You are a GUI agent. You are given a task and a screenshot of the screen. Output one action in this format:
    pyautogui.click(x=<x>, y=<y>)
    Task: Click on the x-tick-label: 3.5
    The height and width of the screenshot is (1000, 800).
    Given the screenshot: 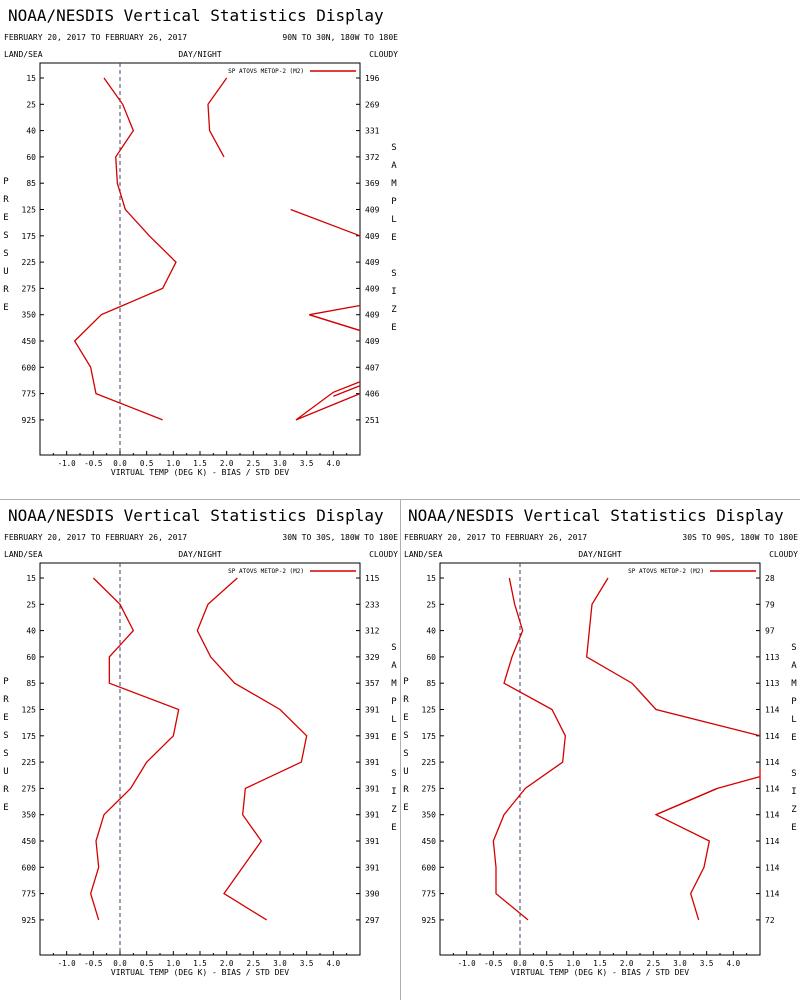 What is the action you would take?
    pyautogui.click(x=307, y=463)
    